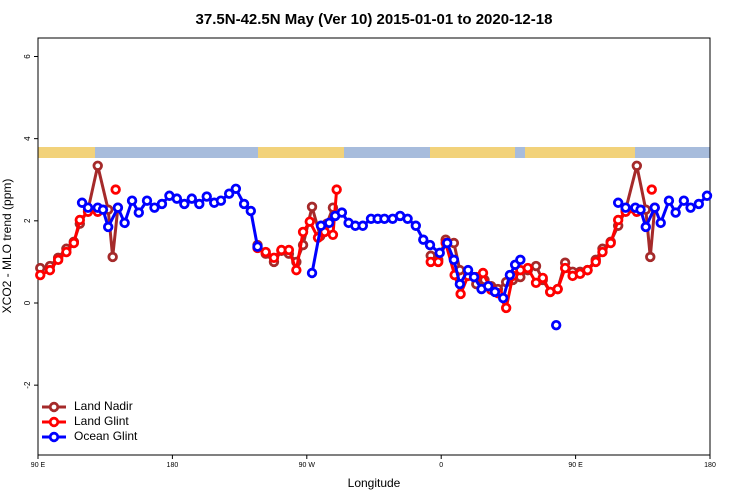 The width and height of the screenshot is (750, 500). Describe the element at coordinates (106, 436) in the screenshot. I see `legend-label: Ocean Glint` at that location.